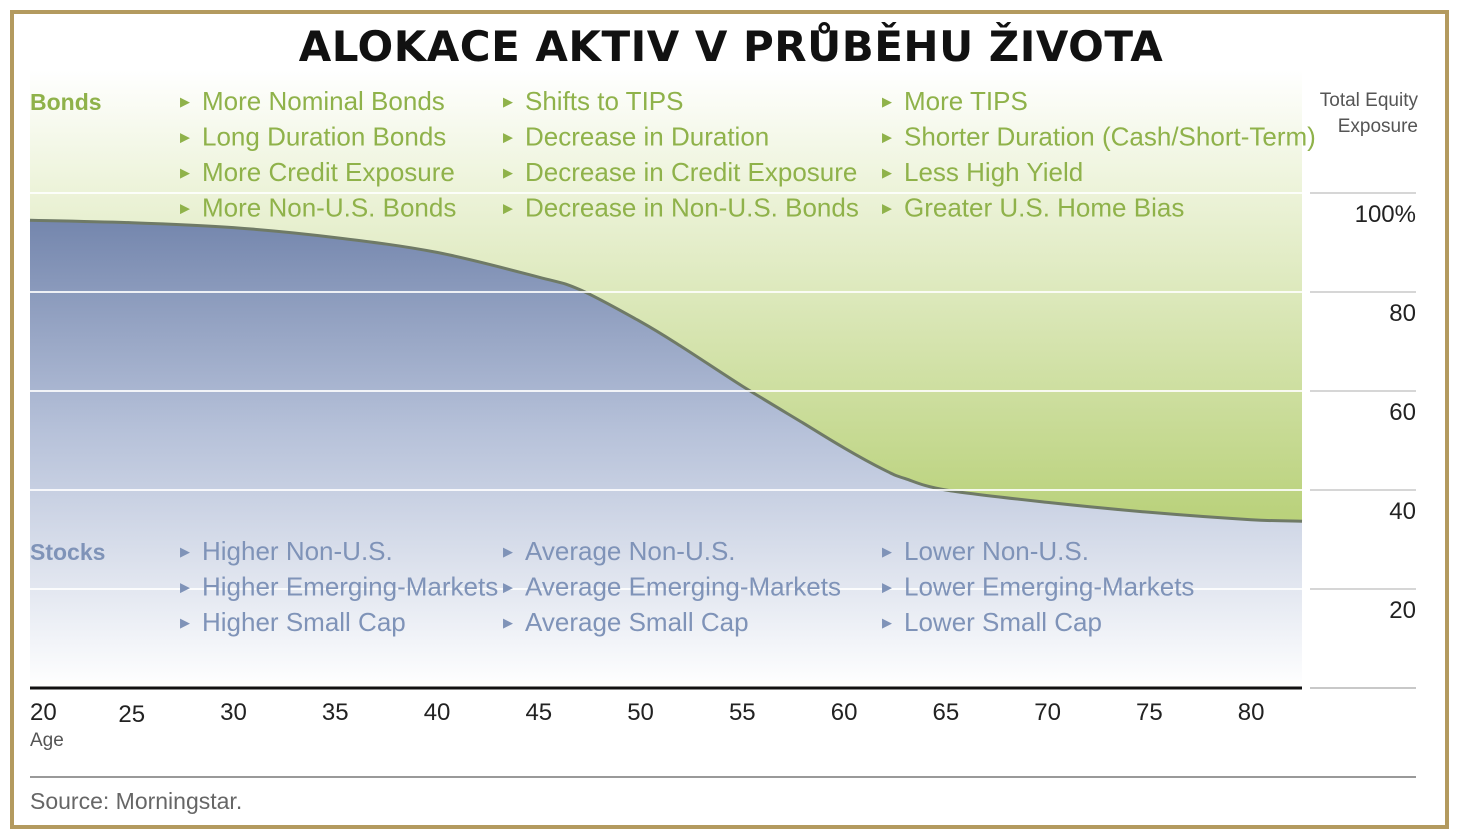 Image resolution: width=1462 pixels, height=838 pixels. Describe the element at coordinates (131, 714) in the screenshot. I see `x-tick-label: 25` at that location.